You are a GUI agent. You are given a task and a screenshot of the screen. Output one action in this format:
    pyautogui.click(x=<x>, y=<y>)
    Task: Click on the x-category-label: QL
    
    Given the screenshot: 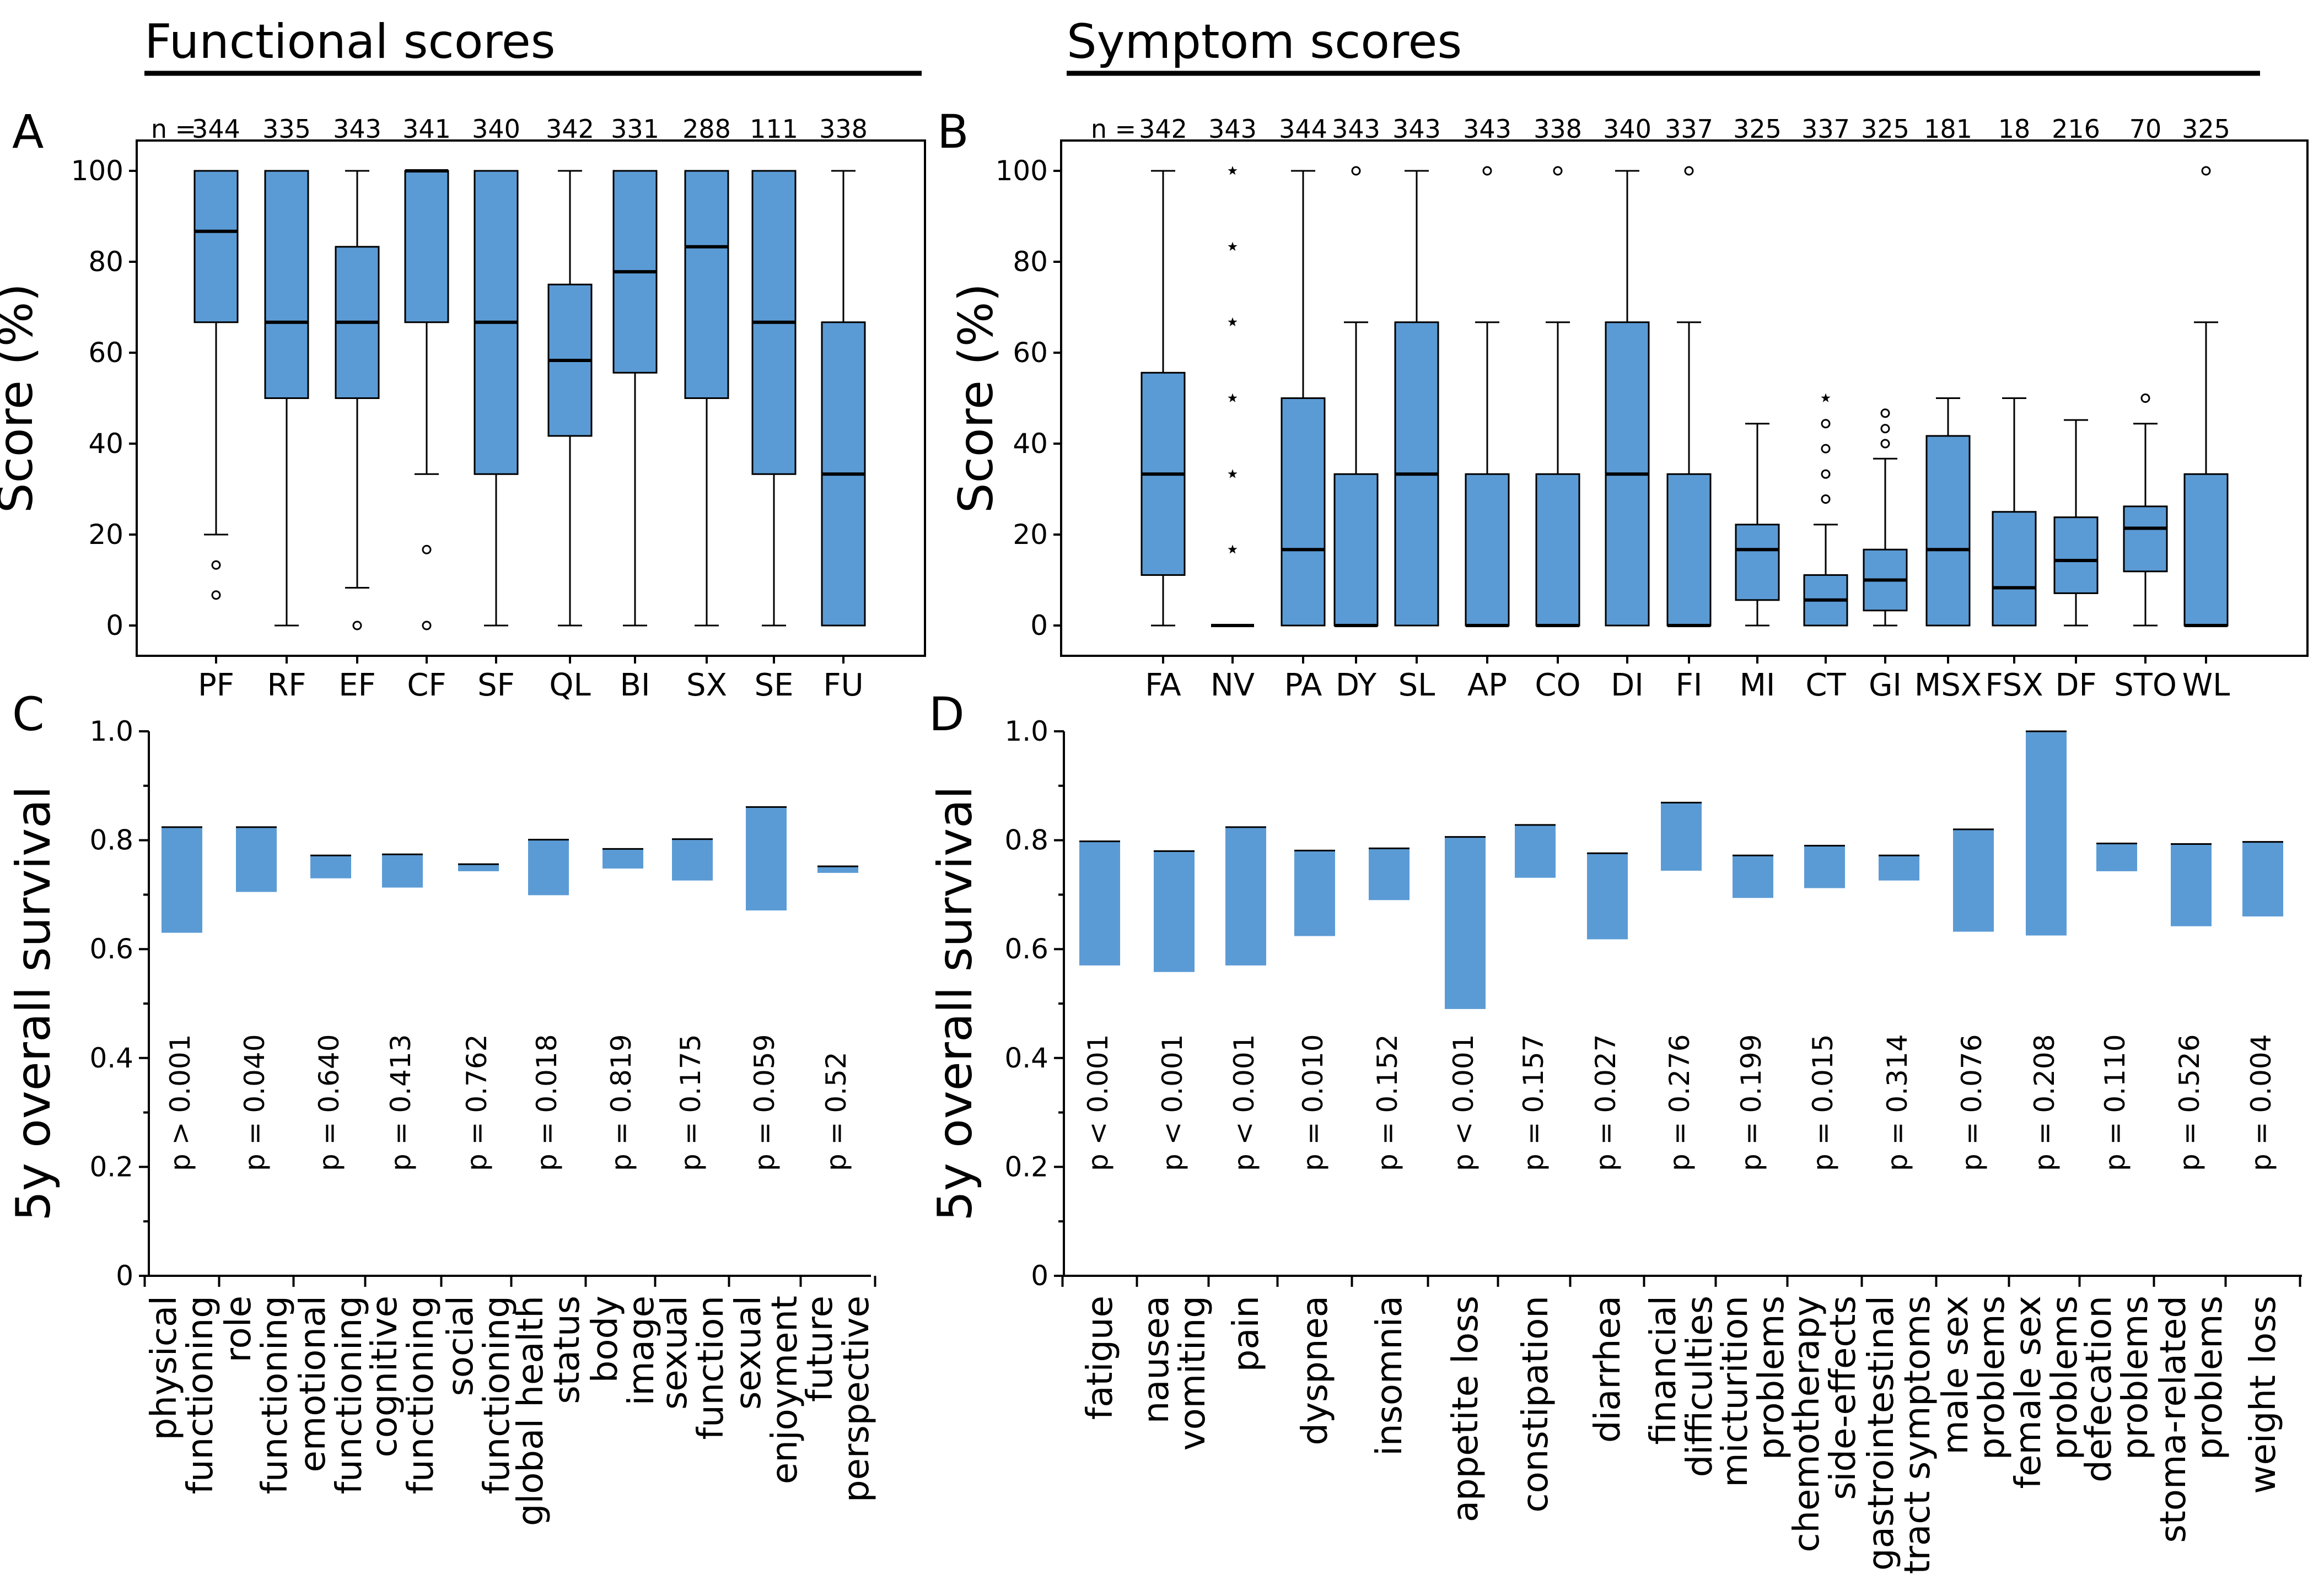 What is the action you would take?
    pyautogui.click(x=569, y=685)
    